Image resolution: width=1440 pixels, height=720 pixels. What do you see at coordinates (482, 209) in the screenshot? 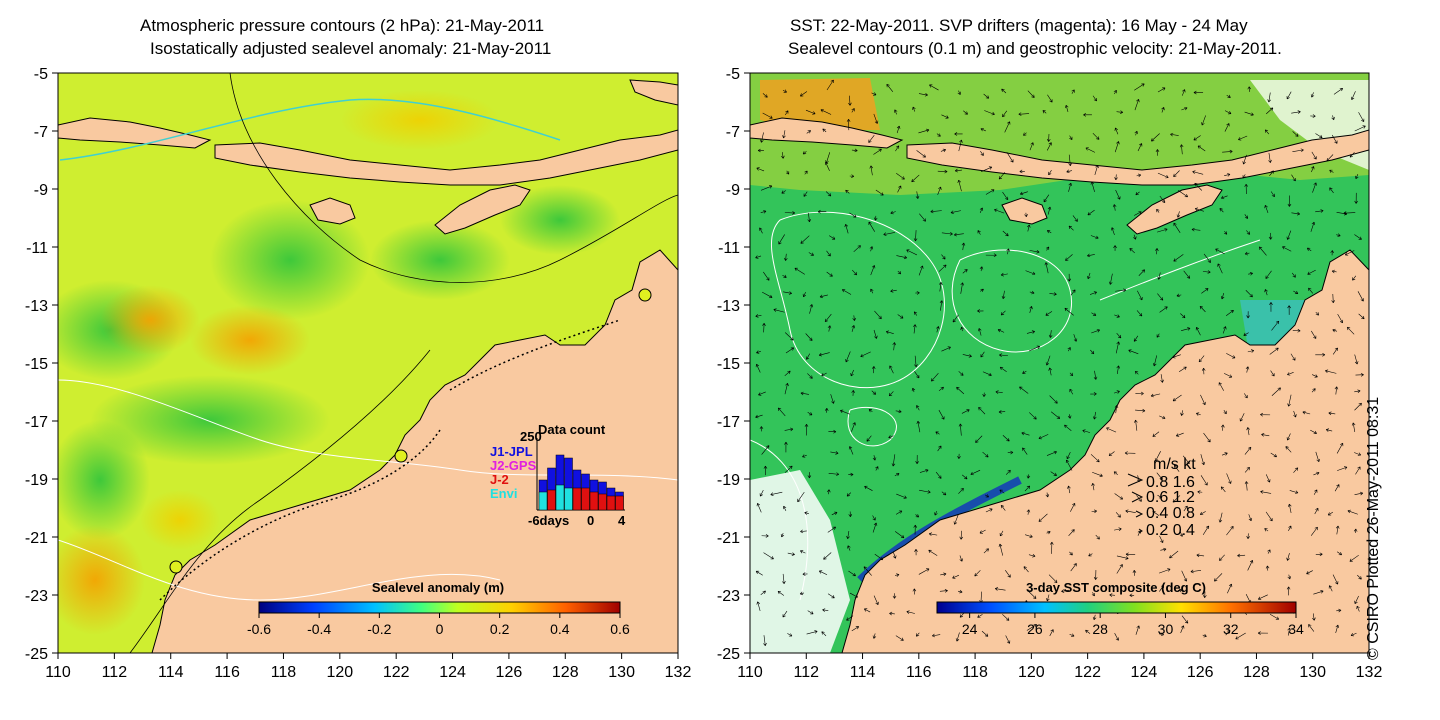
I see `left-timor-land` at bounding box center [482, 209].